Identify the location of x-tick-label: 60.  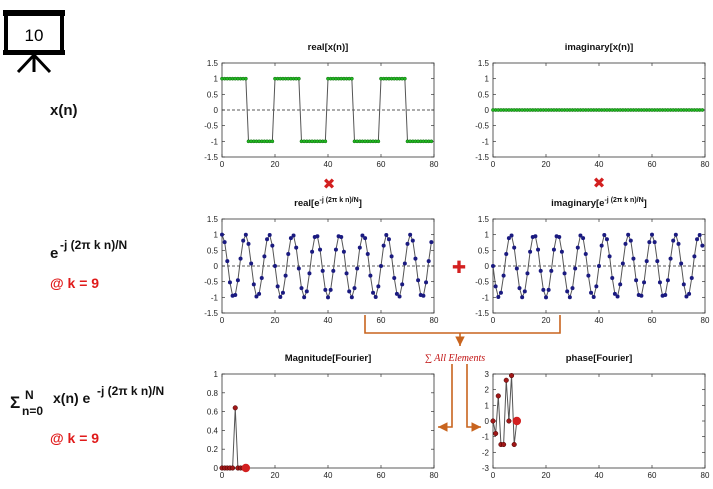
(381, 164).